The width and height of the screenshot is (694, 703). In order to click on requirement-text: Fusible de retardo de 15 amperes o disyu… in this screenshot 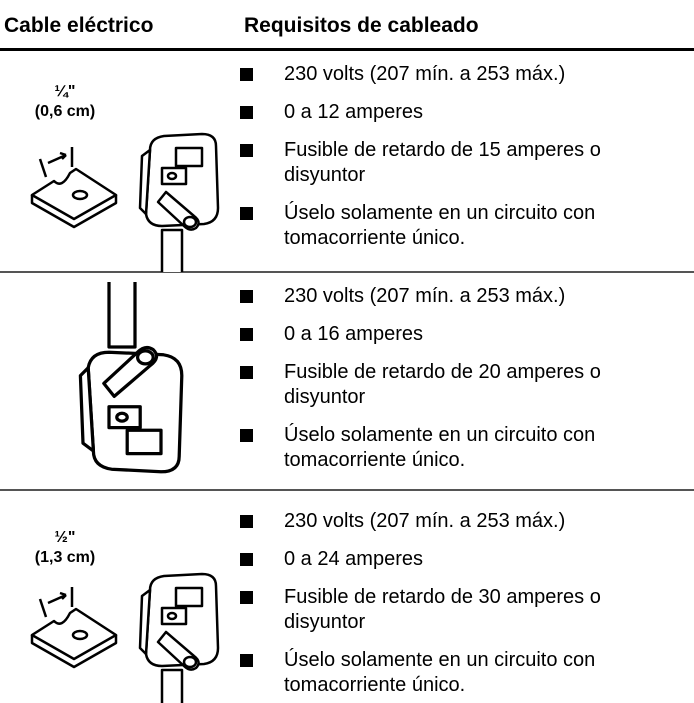, I will do `click(442, 162)`.